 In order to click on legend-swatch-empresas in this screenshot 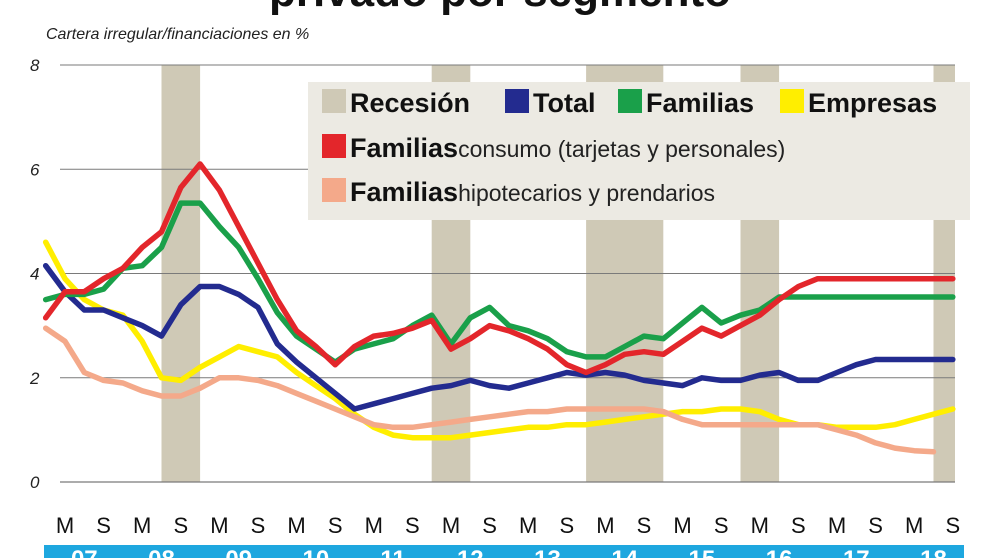, I will do `click(792, 101)`.